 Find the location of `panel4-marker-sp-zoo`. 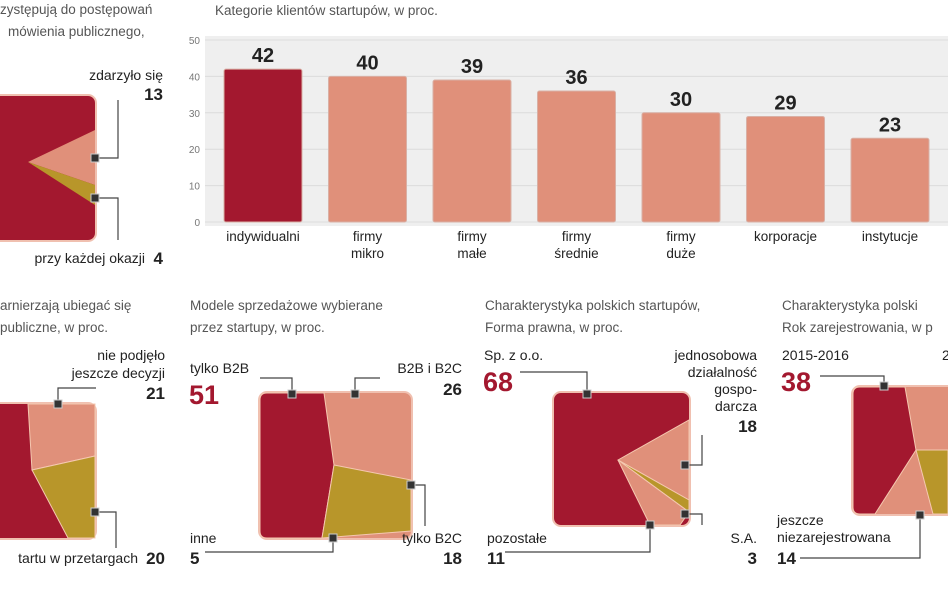

panel4-marker-sp-zoo is located at coordinates (587, 394).